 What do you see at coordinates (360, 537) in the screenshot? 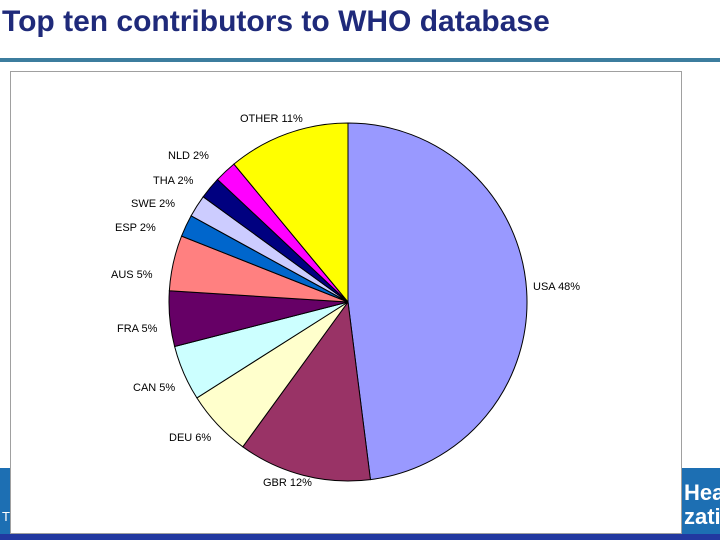
I see `bottom-strip` at bounding box center [360, 537].